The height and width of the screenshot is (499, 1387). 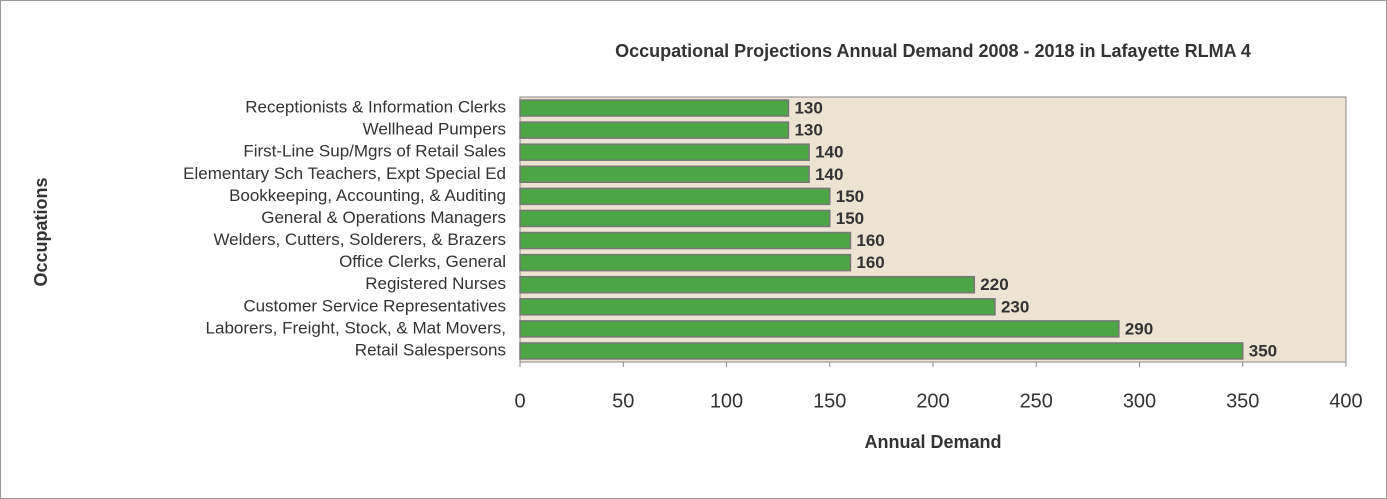 What do you see at coordinates (375, 107) in the screenshot?
I see `y-tick-label: Receptionists & Information Clerks` at bounding box center [375, 107].